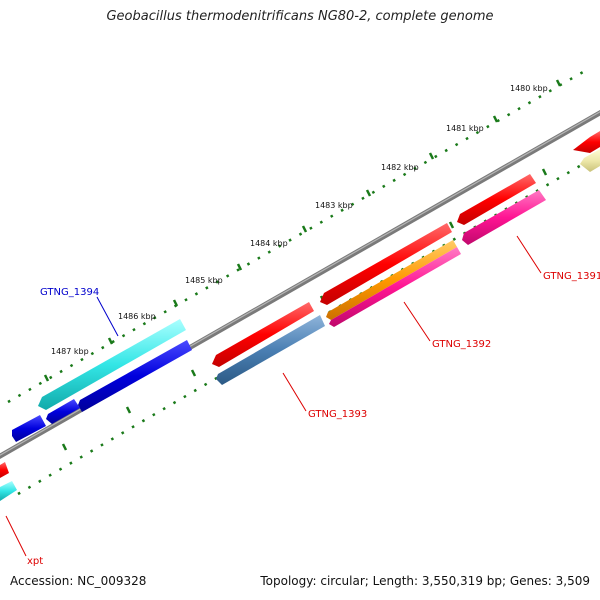 The height and width of the screenshot is (600, 600). What do you see at coordinates (69, 292) in the screenshot?
I see `gene-label-gtng-1394: GTNG_1394` at bounding box center [69, 292].